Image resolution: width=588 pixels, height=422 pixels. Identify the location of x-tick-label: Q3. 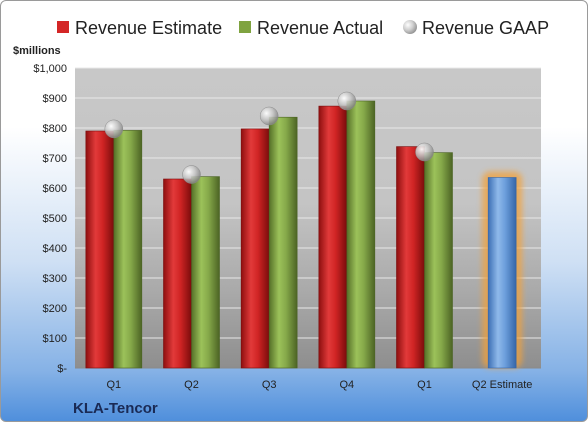
(269, 385).